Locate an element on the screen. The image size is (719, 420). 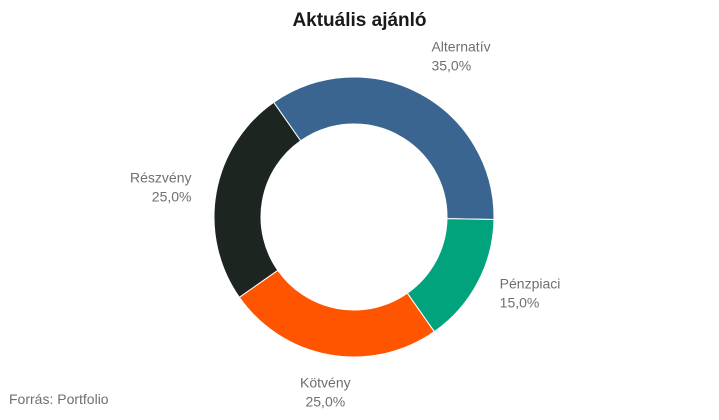
chart-title: Aktuális ajánló is located at coordinates (359, 20).